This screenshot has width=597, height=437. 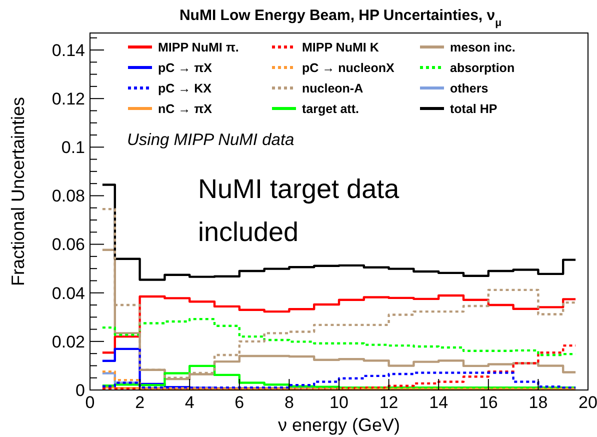 What do you see at coordinates (488, 402) in the screenshot?
I see `x-tick-label: 16` at bounding box center [488, 402].